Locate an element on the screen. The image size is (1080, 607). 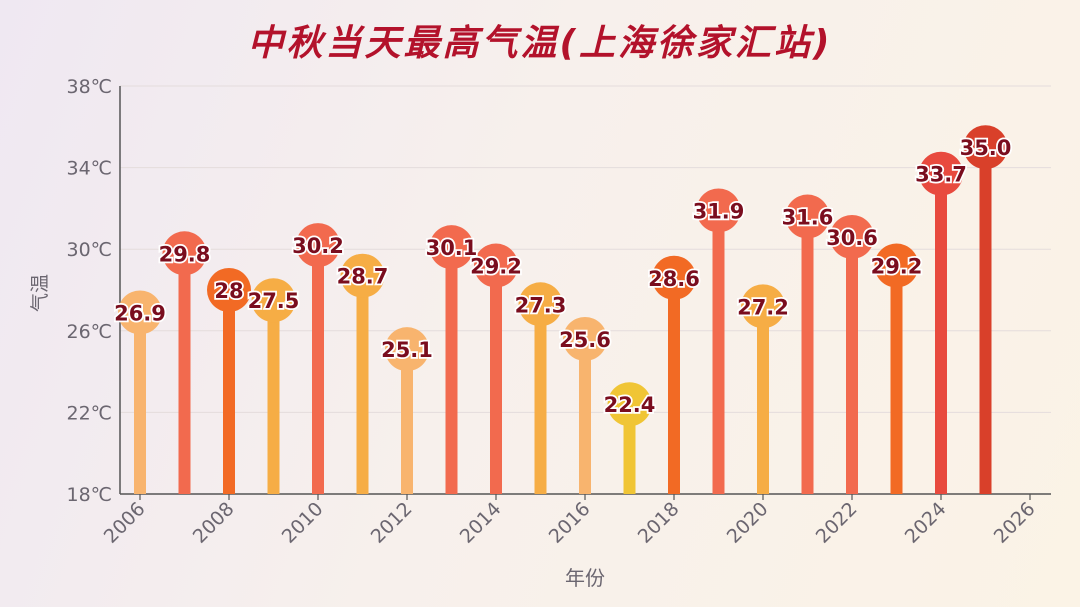
data-label: 28.7 is located at coordinates (363, 277).